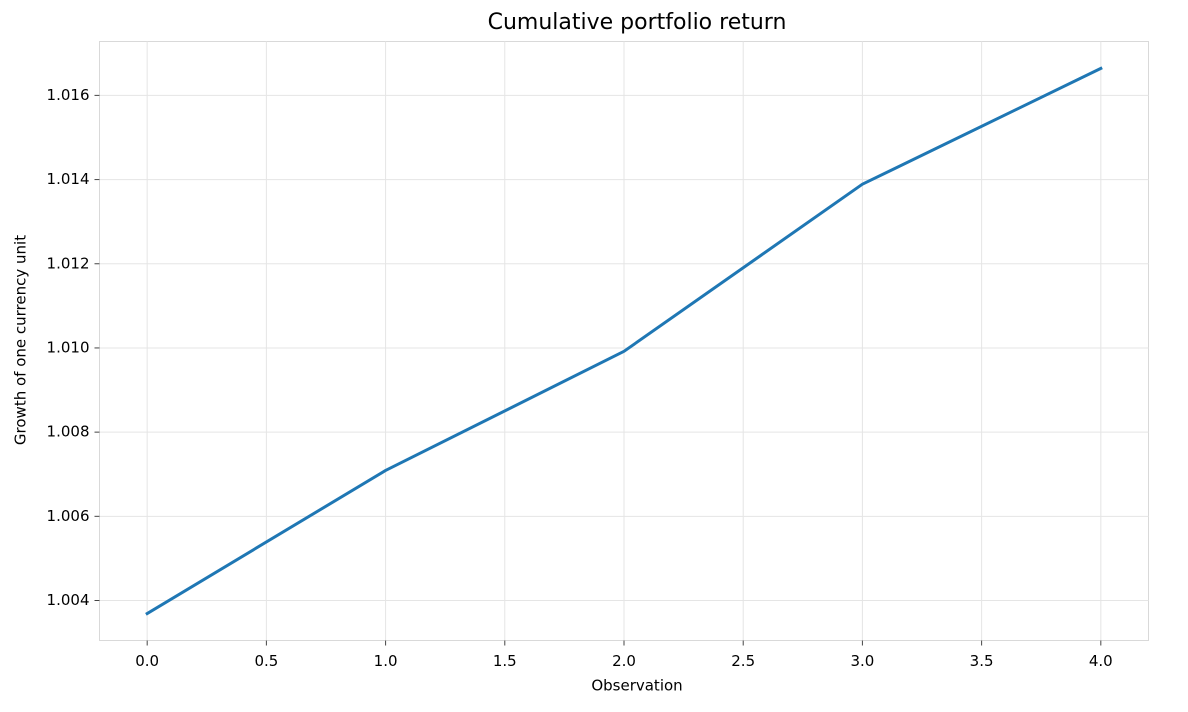 Image resolution: width=1188 pixels, height=712 pixels. Describe the element at coordinates (68, 432) in the screenshot. I see `y-tick-label: 1.008` at that location.